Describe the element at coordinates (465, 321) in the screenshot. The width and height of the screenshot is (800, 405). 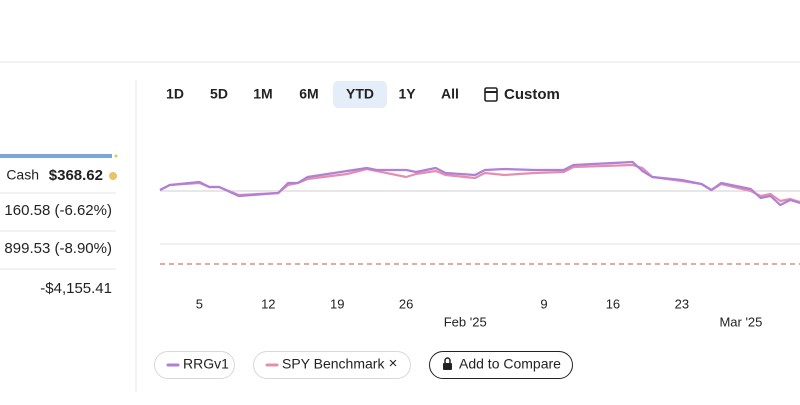
I see `month-label: Feb '25` at that location.